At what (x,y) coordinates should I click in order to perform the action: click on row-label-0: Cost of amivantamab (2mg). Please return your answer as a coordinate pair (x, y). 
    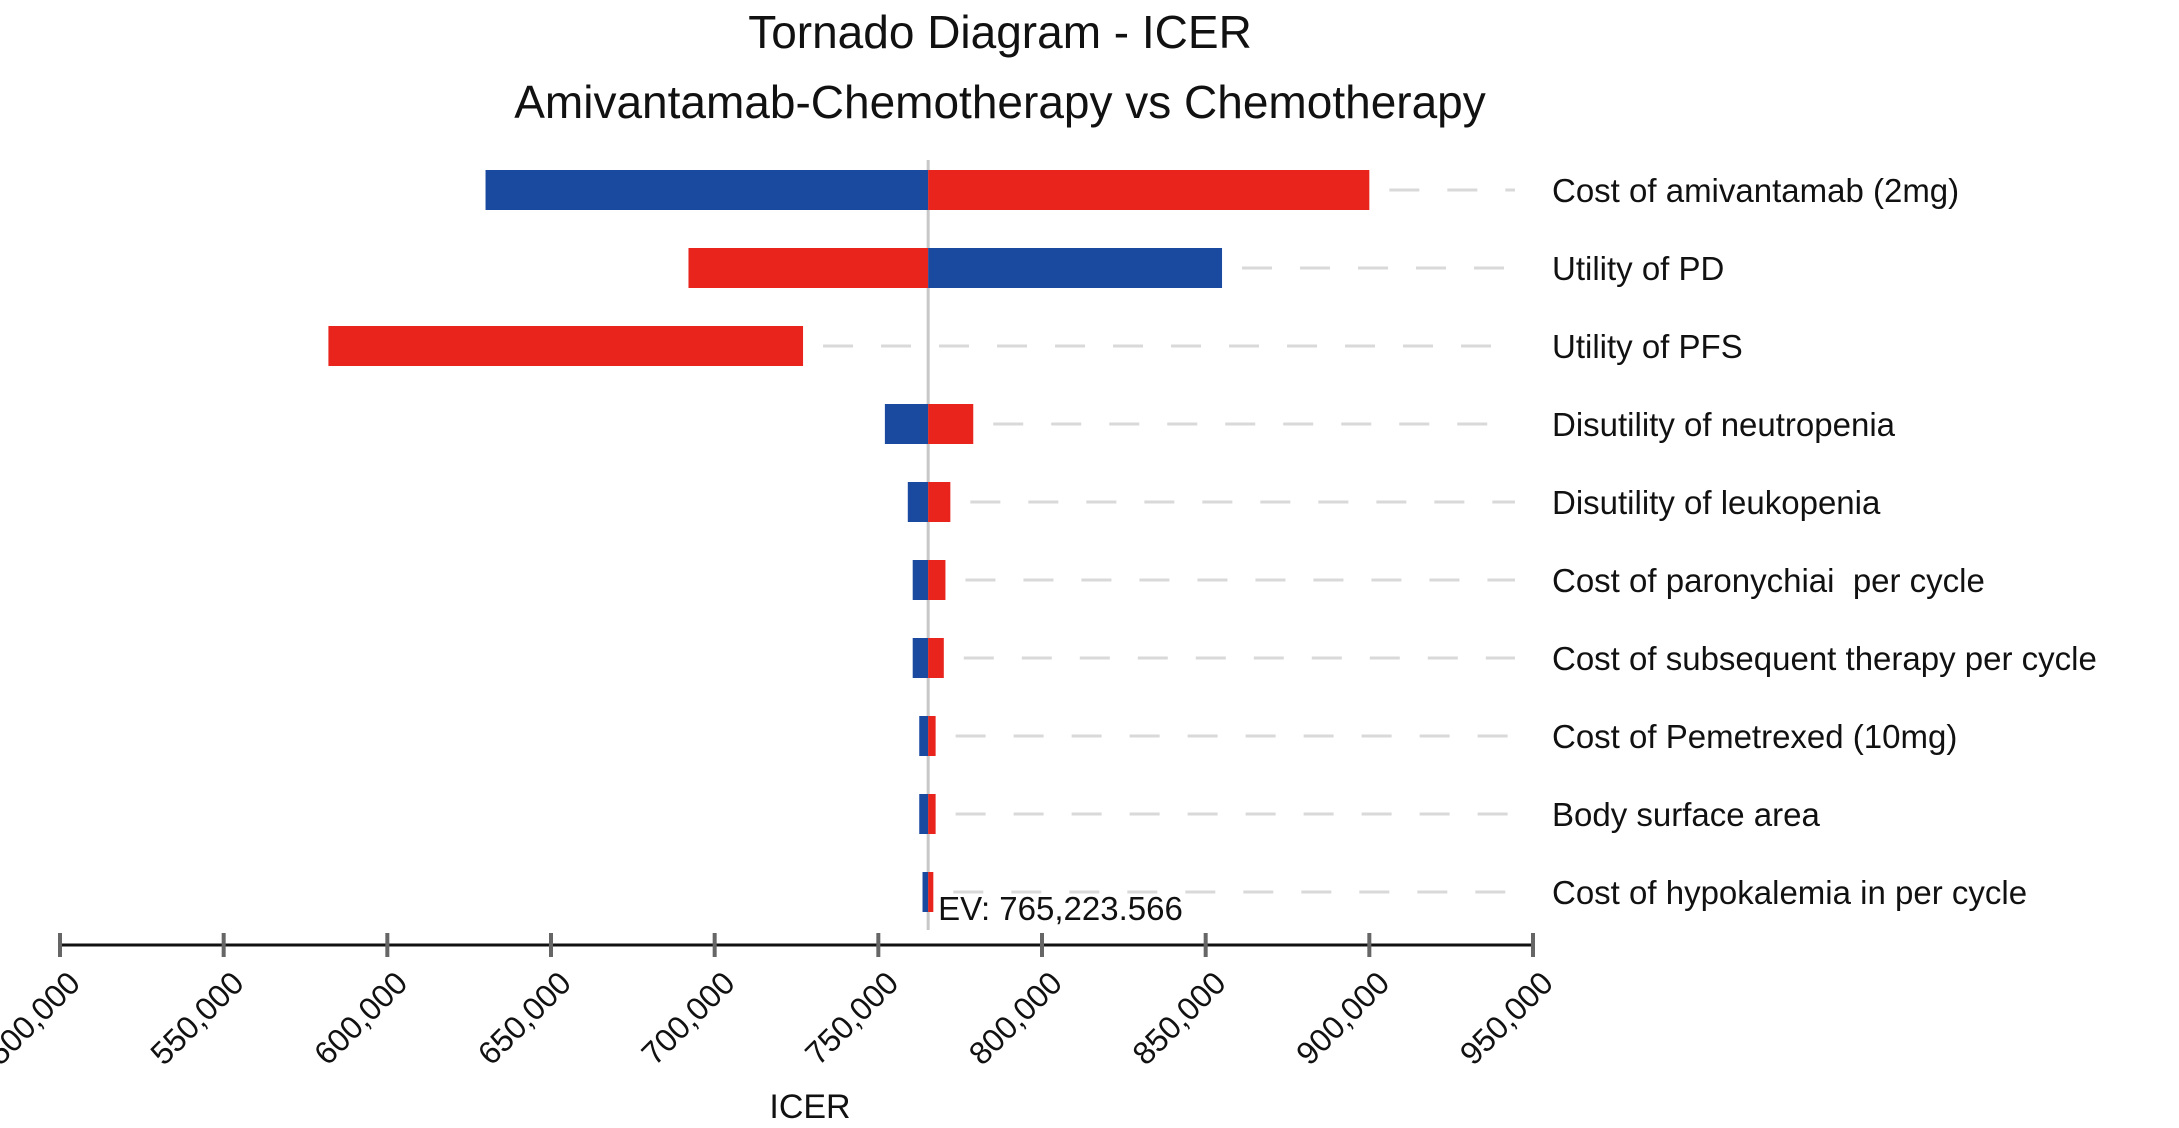
    Looking at the image, I should click on (1755, 190).